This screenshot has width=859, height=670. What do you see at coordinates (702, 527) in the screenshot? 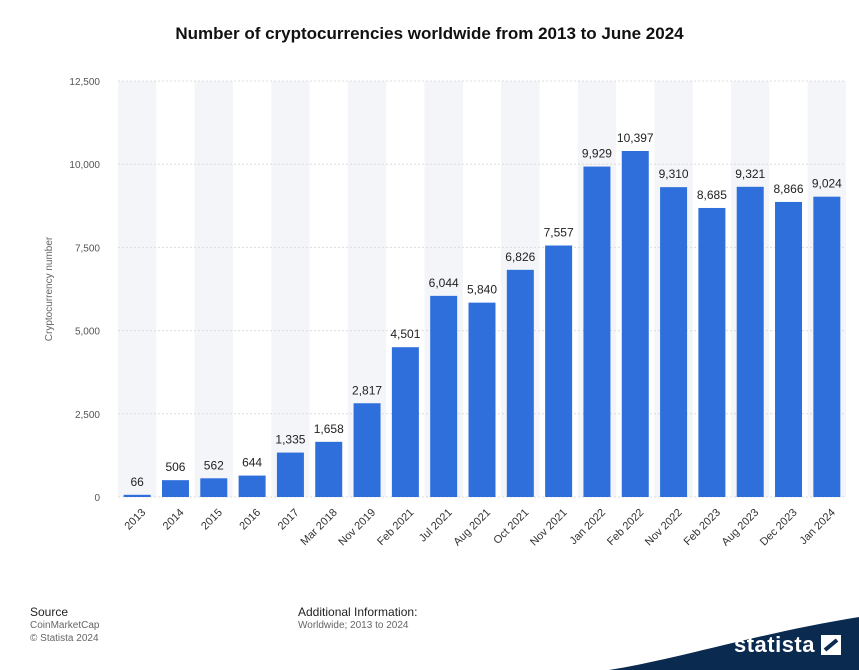
I see `x-tick-label: Feb 2023` at bounding box center [702, 527].